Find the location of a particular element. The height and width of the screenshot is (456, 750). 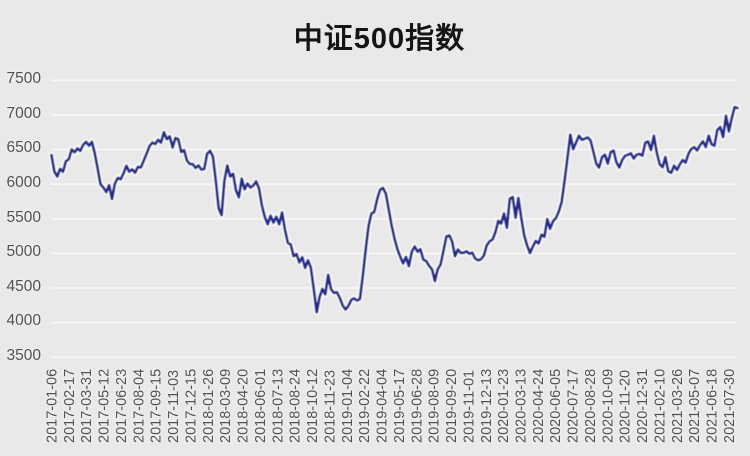

svg-text: 2017-11-03 is located at coordinates (174, 406).